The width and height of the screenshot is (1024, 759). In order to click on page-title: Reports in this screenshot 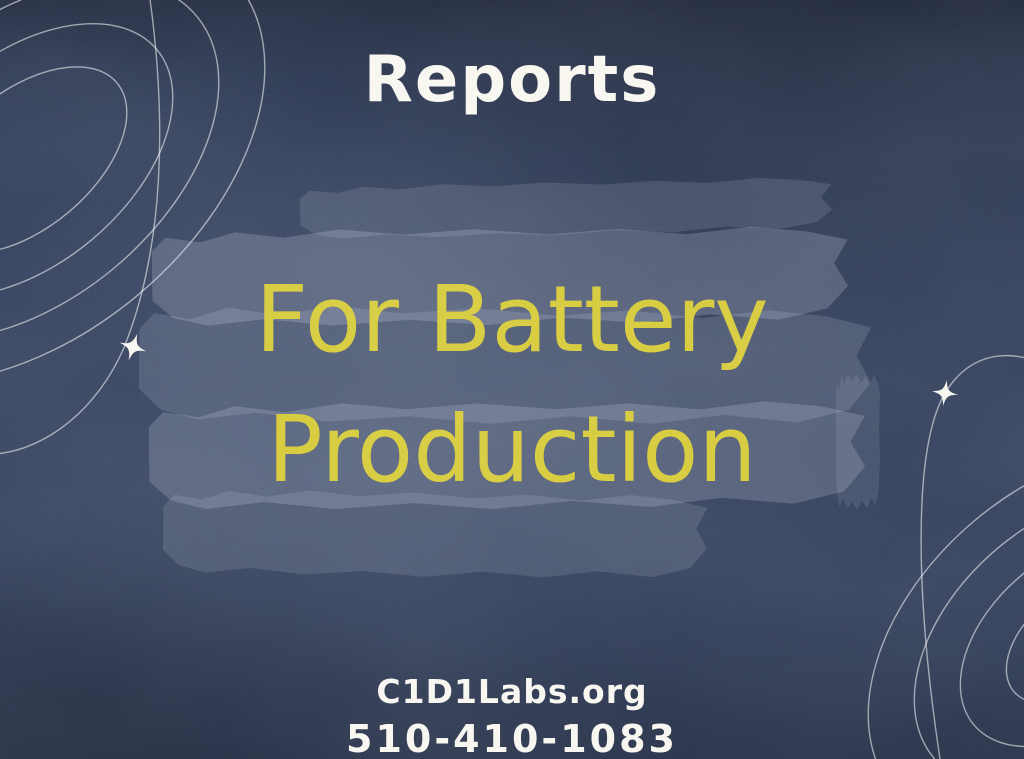, I will do `click(512, 80)`.